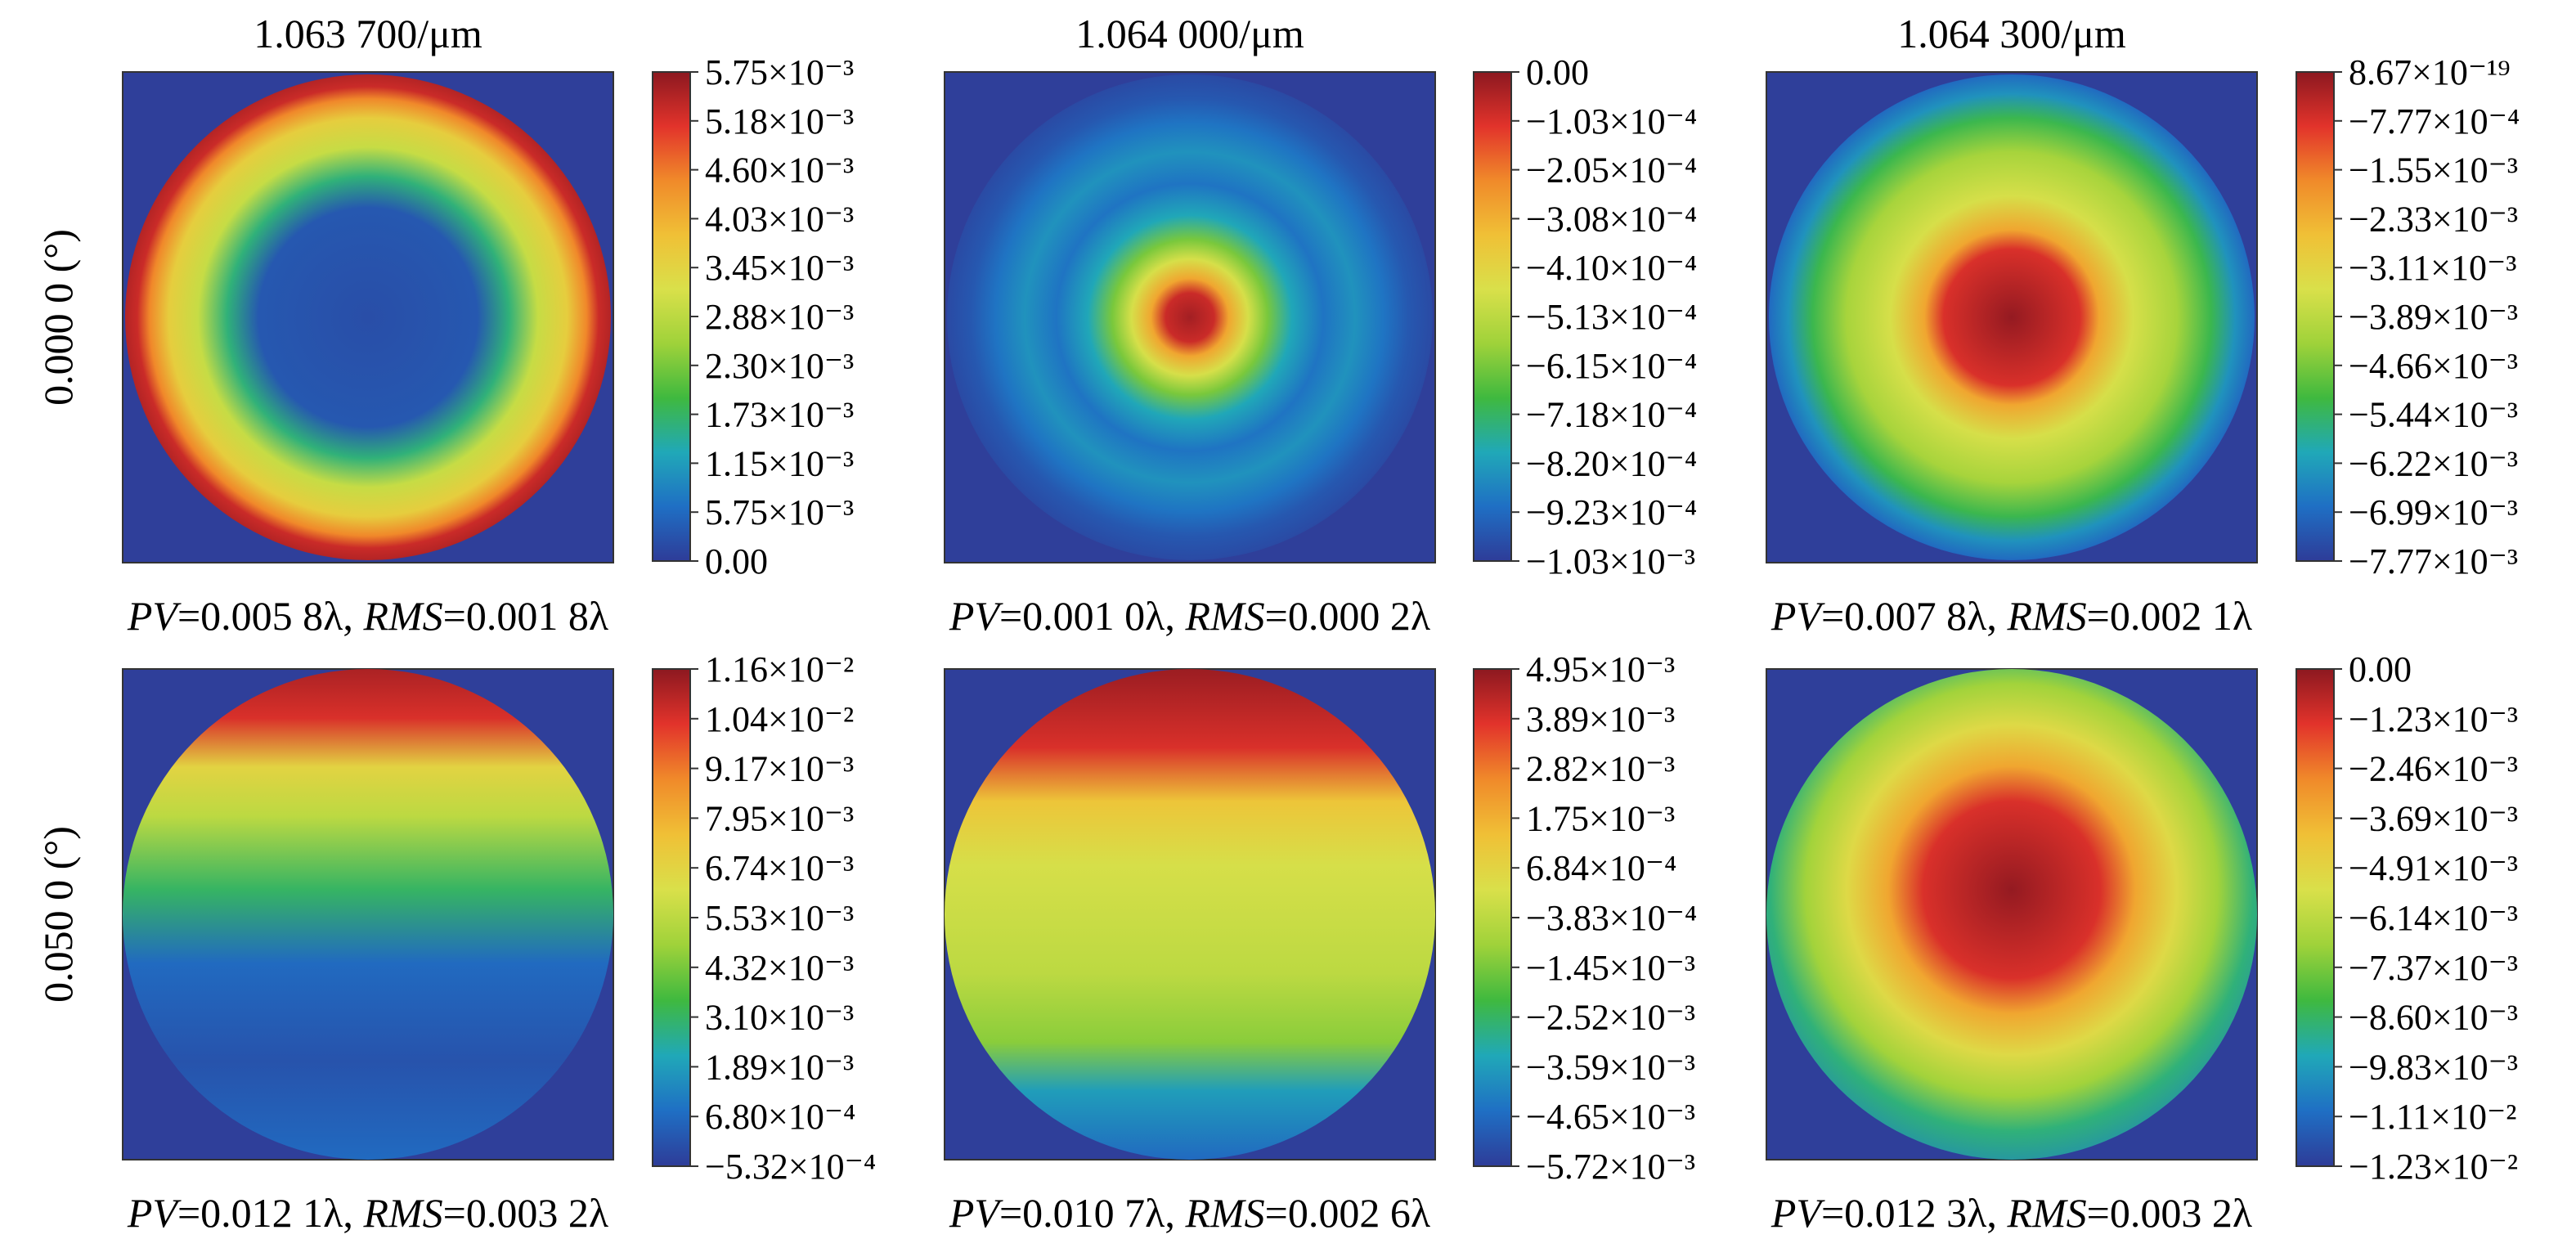  Describe the element at coordinates (270, 616) in the screenshot. I see `pv-value: =0.005 8λ,` at that location.